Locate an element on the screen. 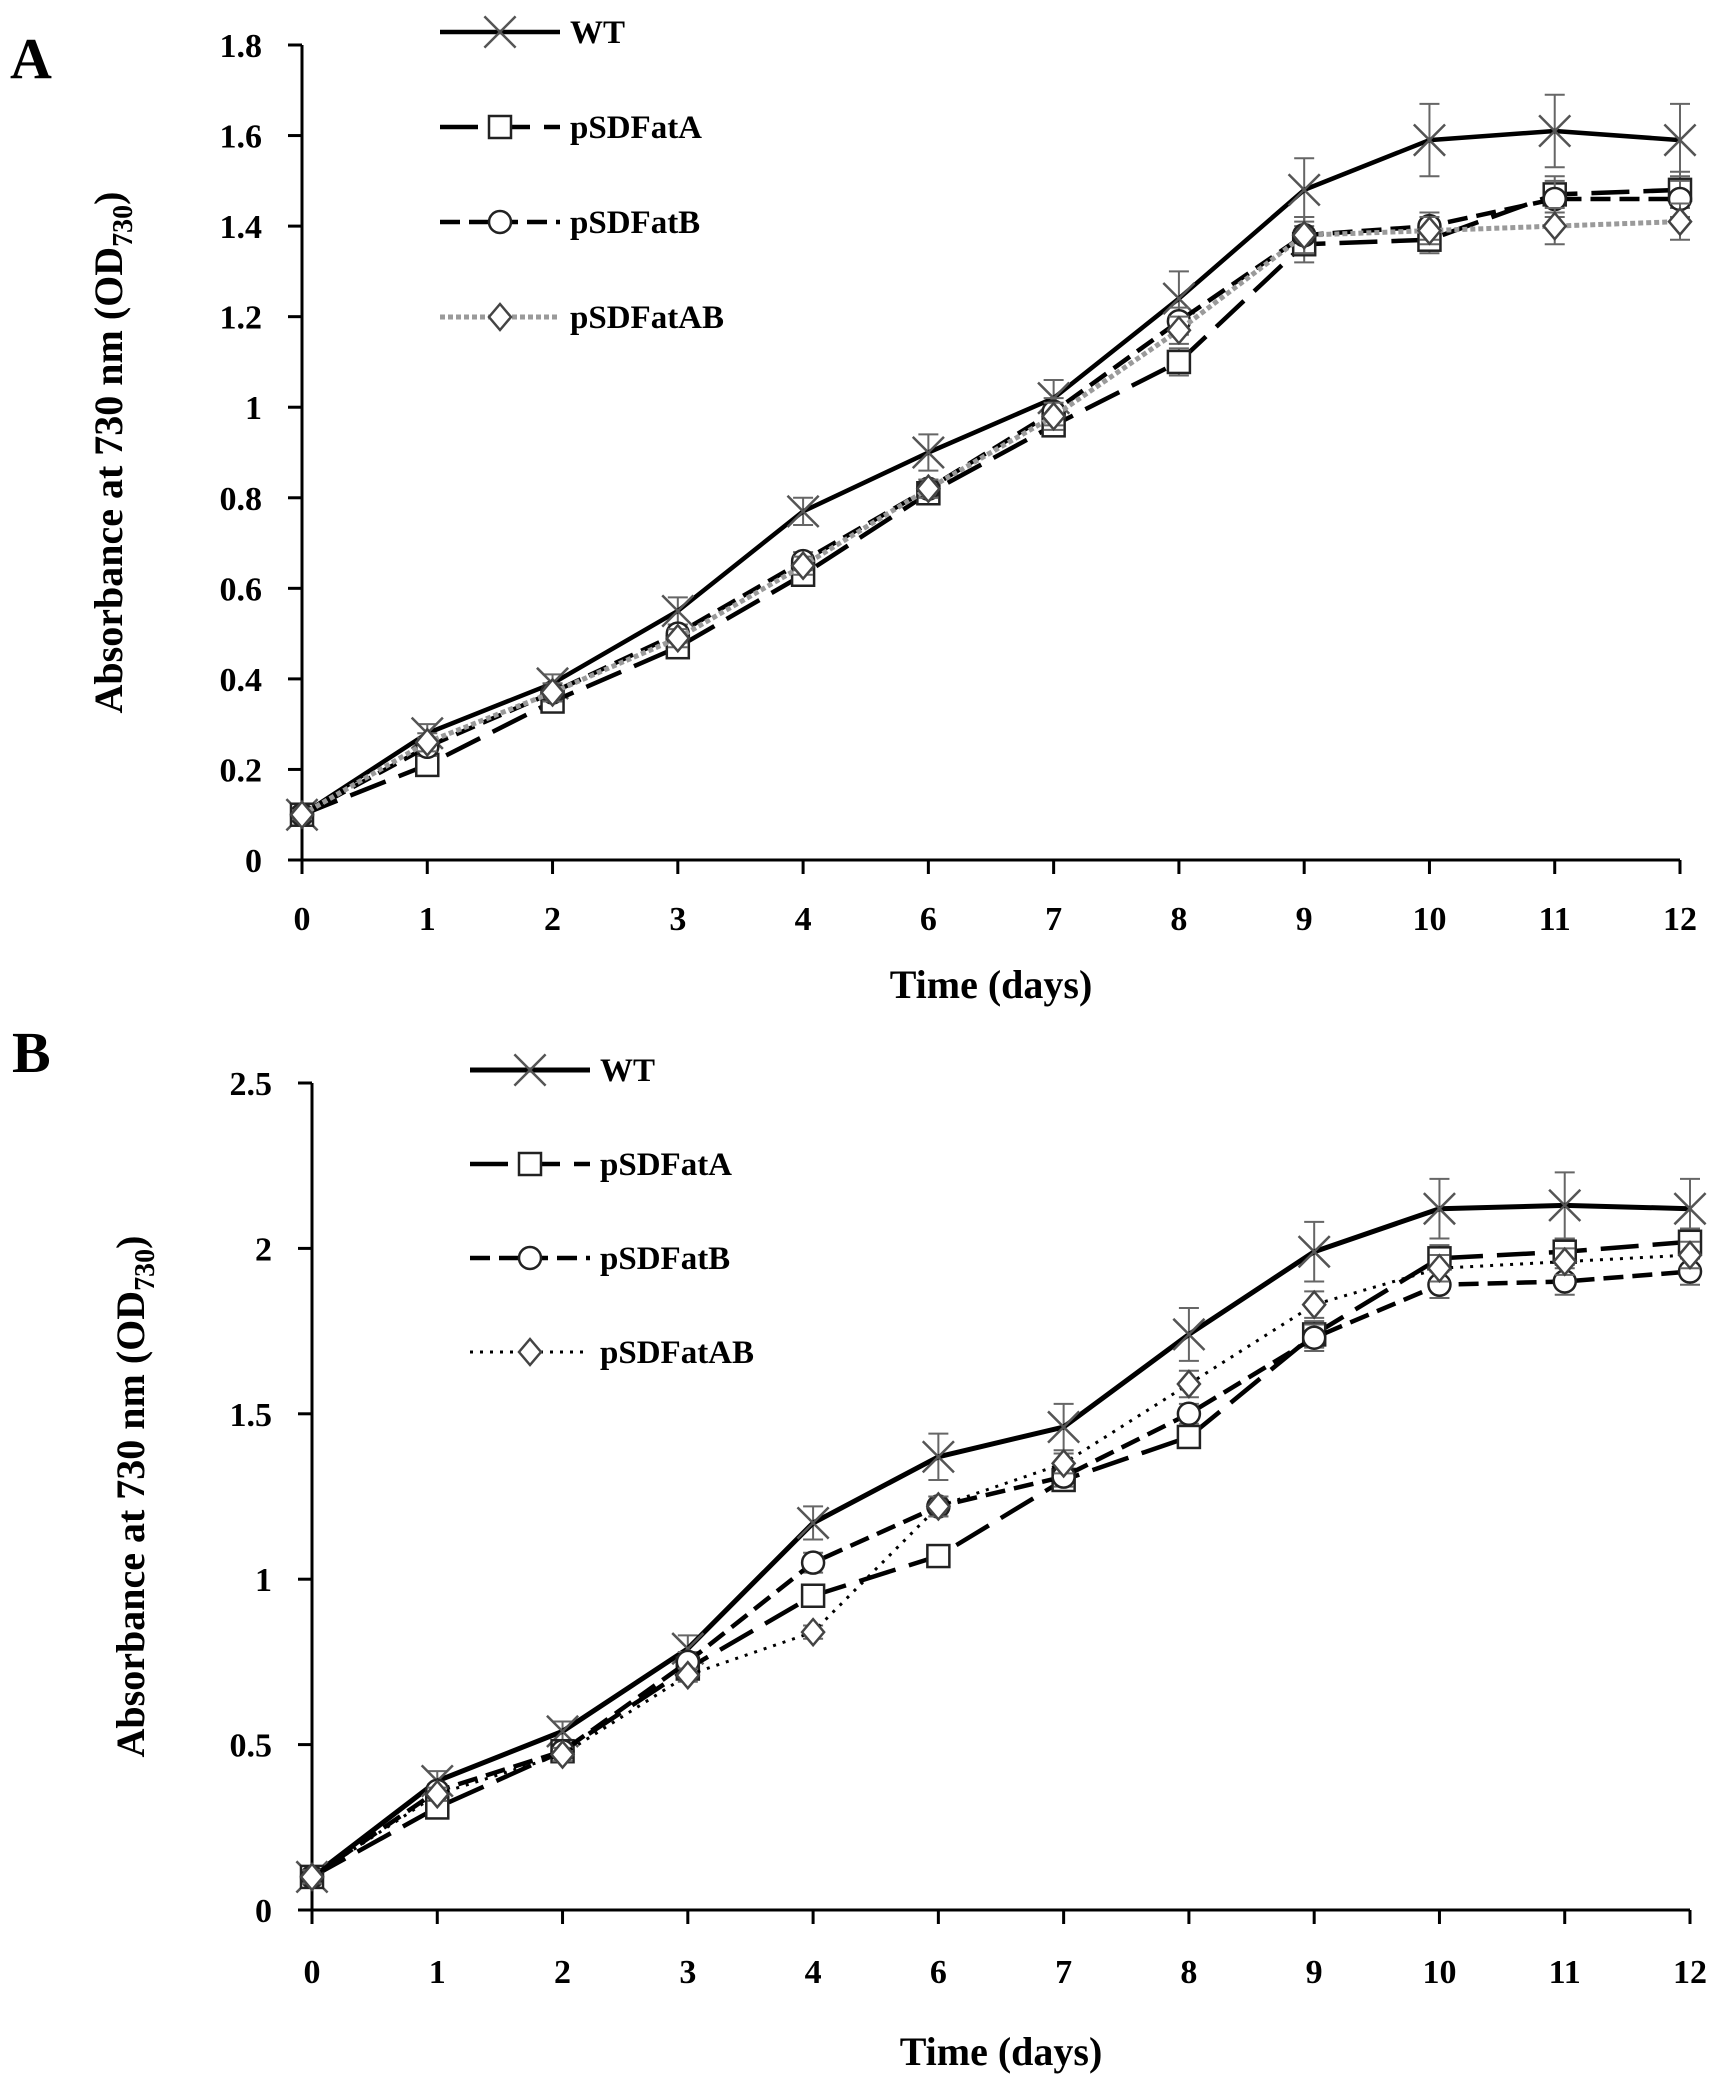 This screenshot has width=1729, height=2096. x-tick-label: 4 is located at coordinates (813, 1972).